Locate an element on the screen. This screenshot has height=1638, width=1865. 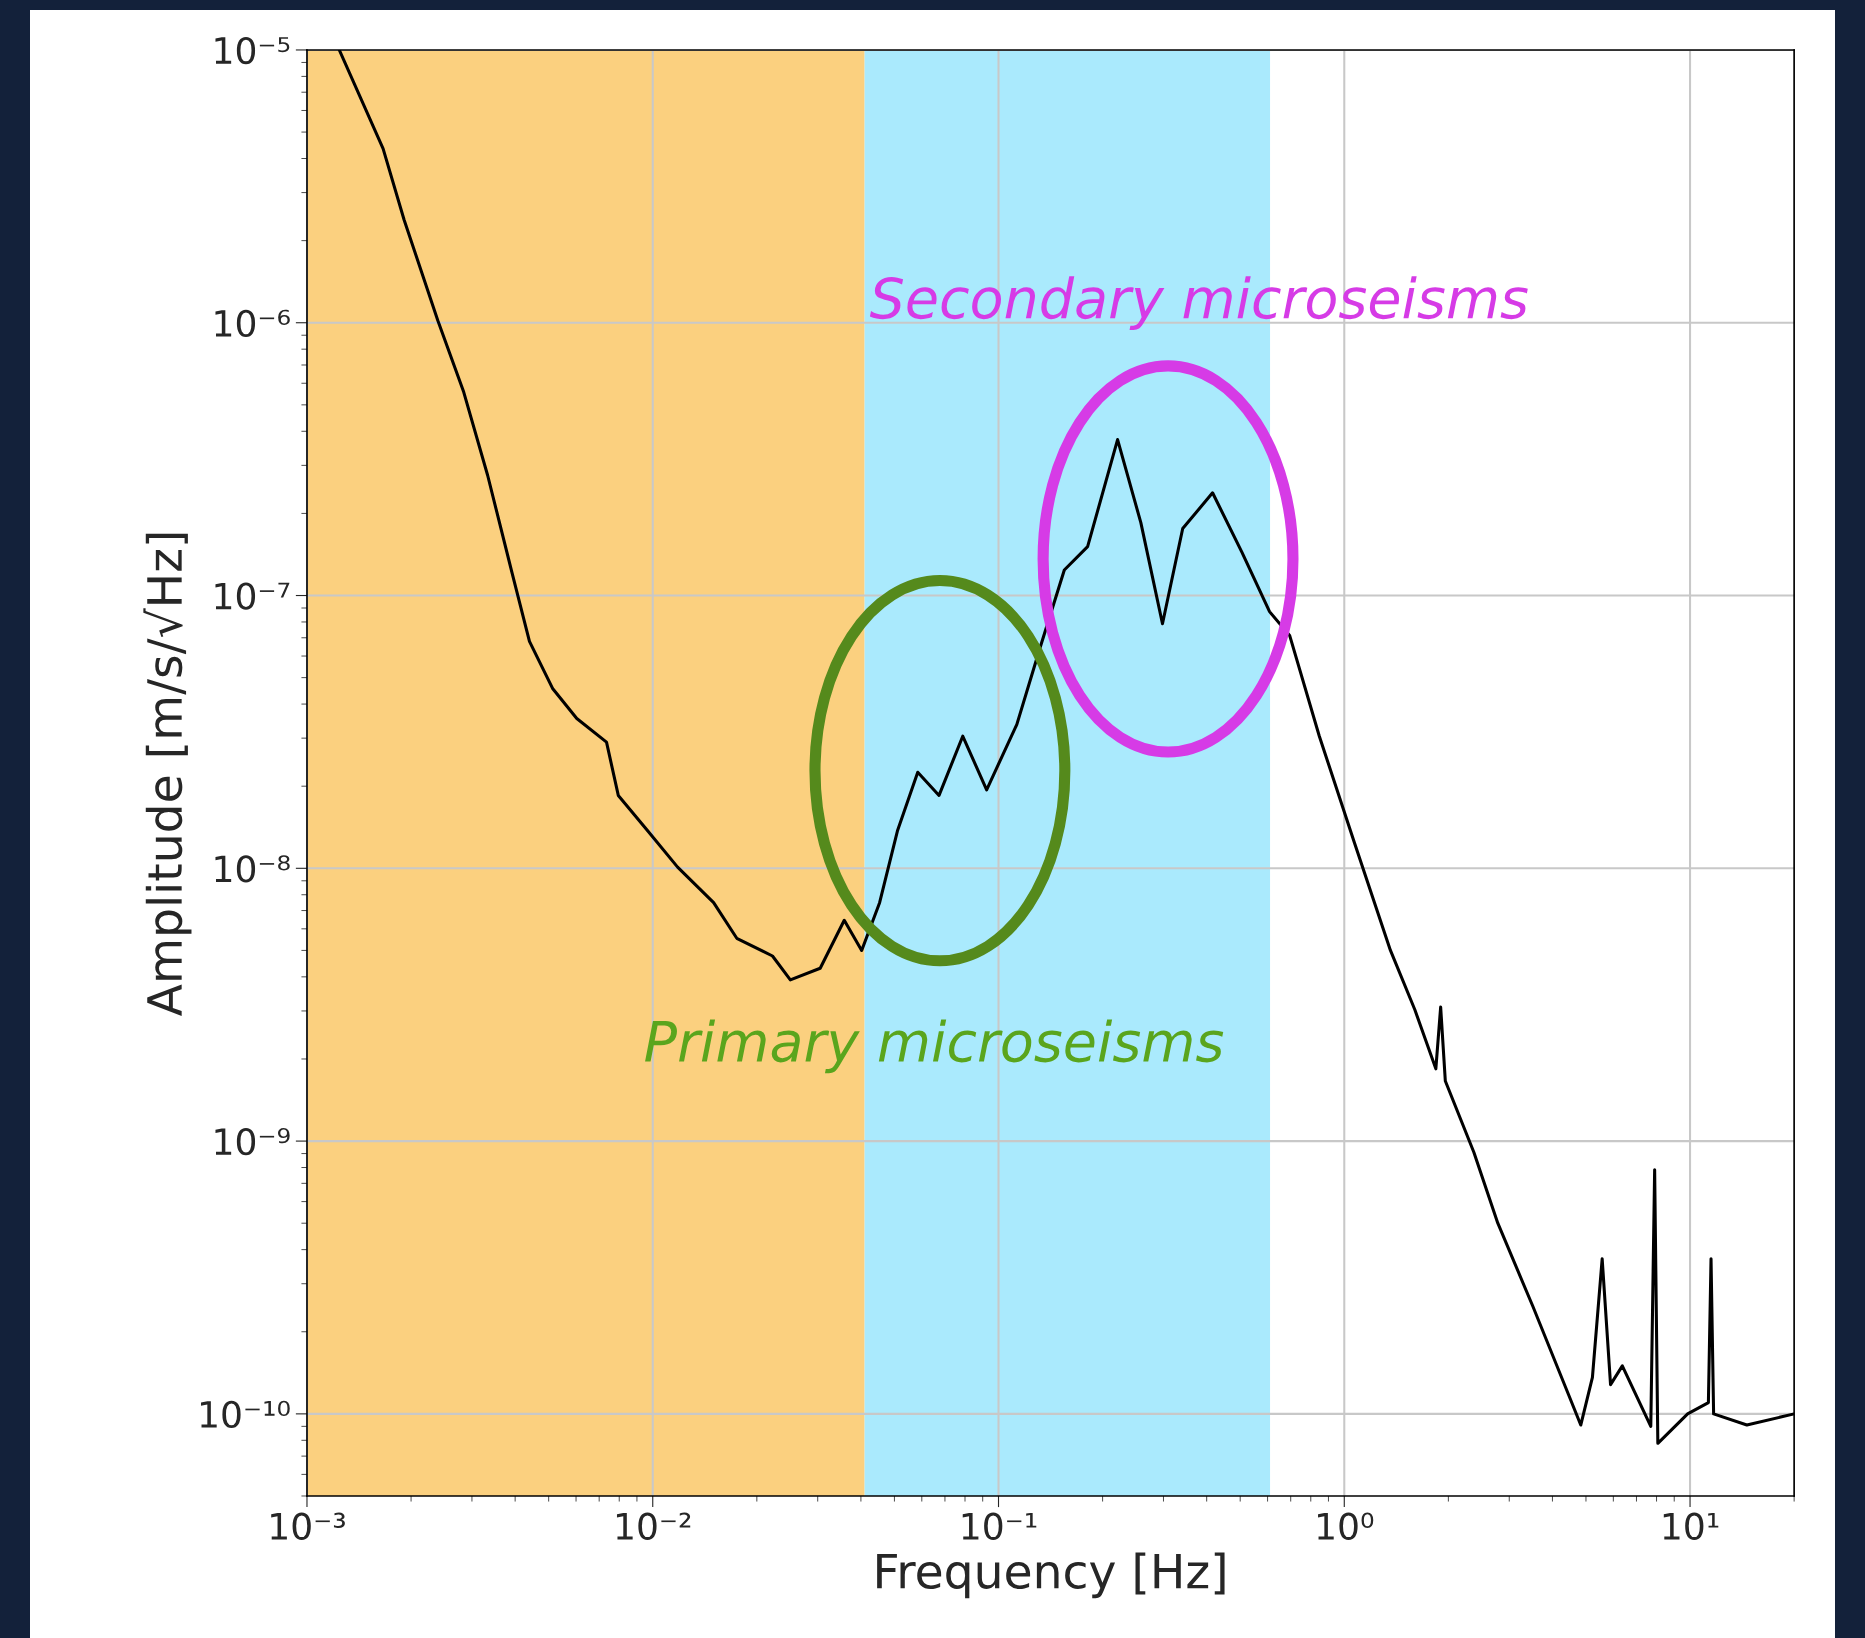
annotation: Secondary microseisms is located at coordinates (1198, 303).